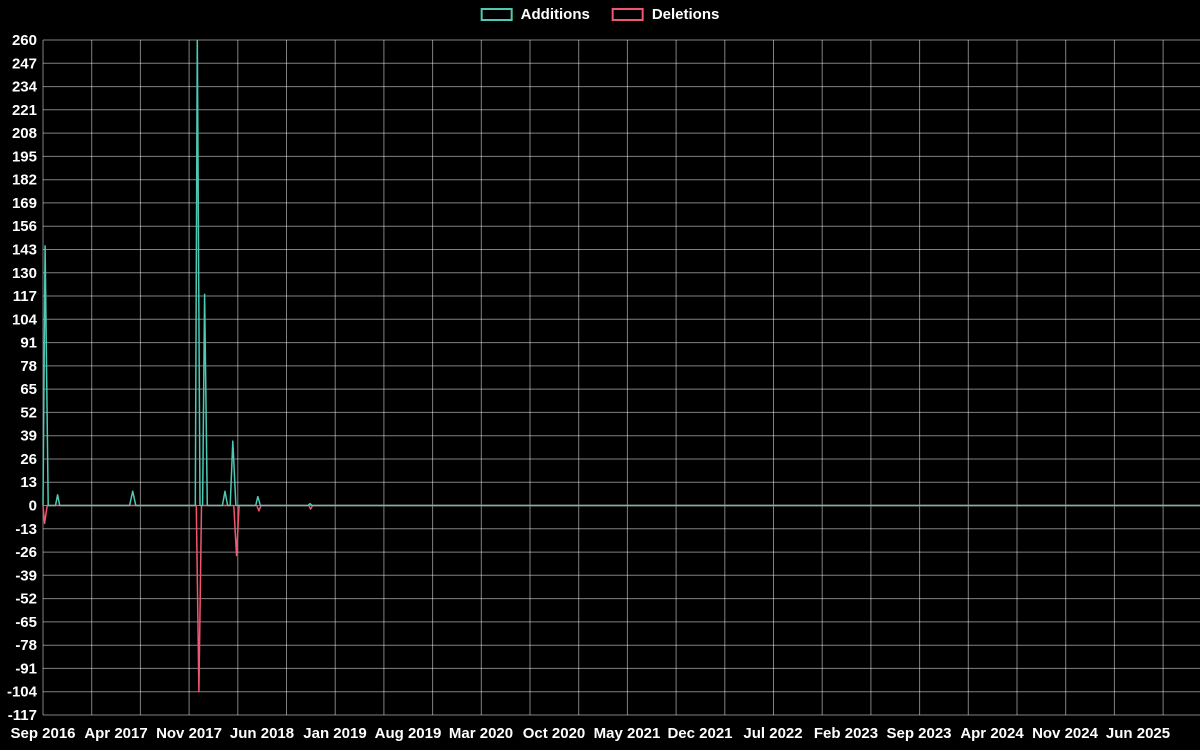  Describe the element at coordinates (28, 389) in the screenshot. I see `y-tick-label: 65` at that location.